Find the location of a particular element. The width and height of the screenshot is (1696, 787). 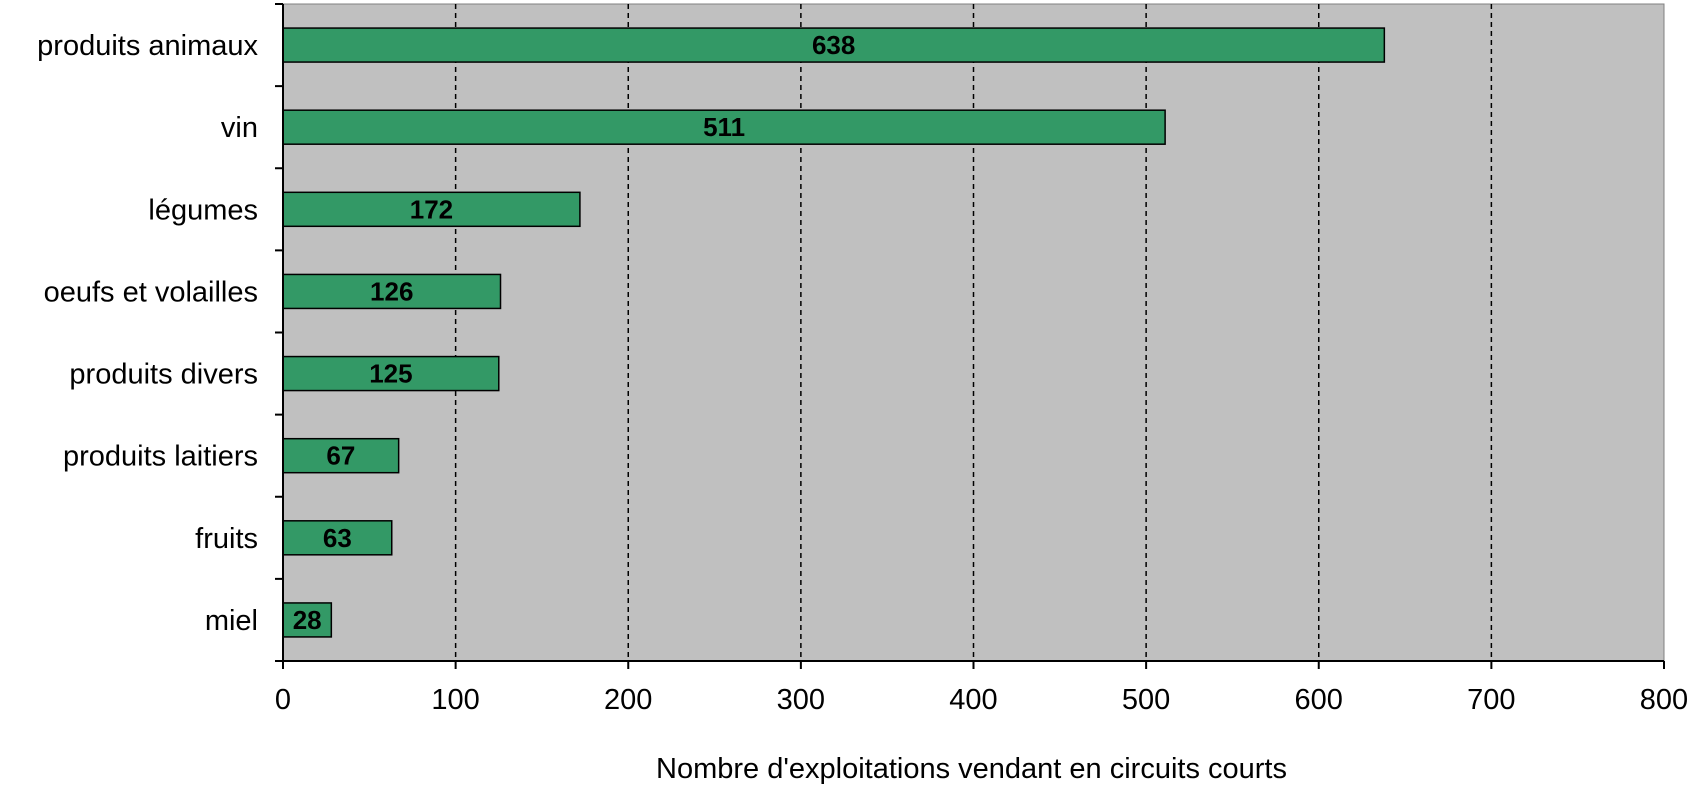

data-label: 511 is located at coordinates (724, 127).